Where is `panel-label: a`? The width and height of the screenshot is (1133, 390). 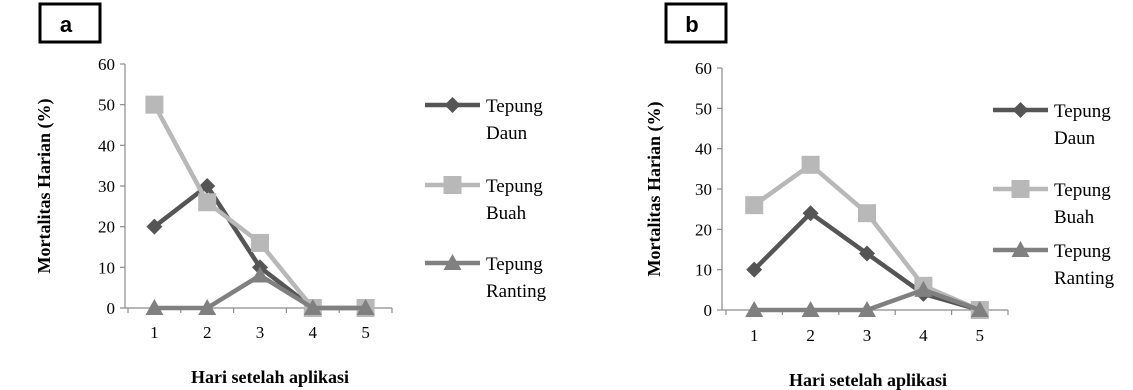
panel-label: a is located at coordinates (66, 24).